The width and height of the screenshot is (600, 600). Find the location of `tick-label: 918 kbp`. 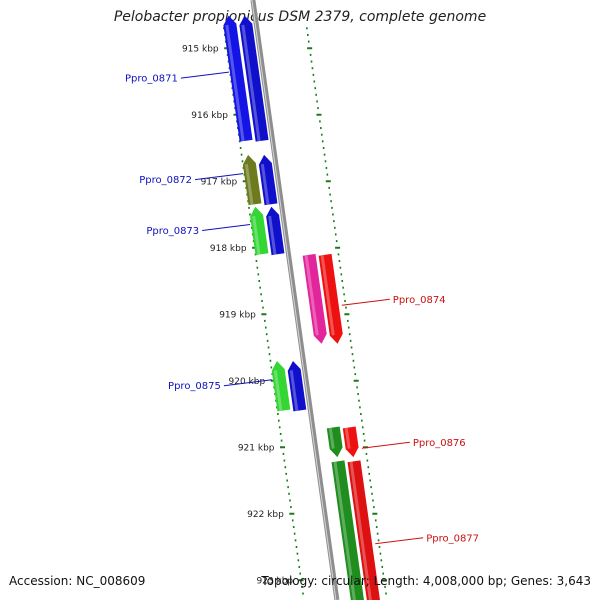

tick-label: 918 kbp is located at coordinates (228, 249).